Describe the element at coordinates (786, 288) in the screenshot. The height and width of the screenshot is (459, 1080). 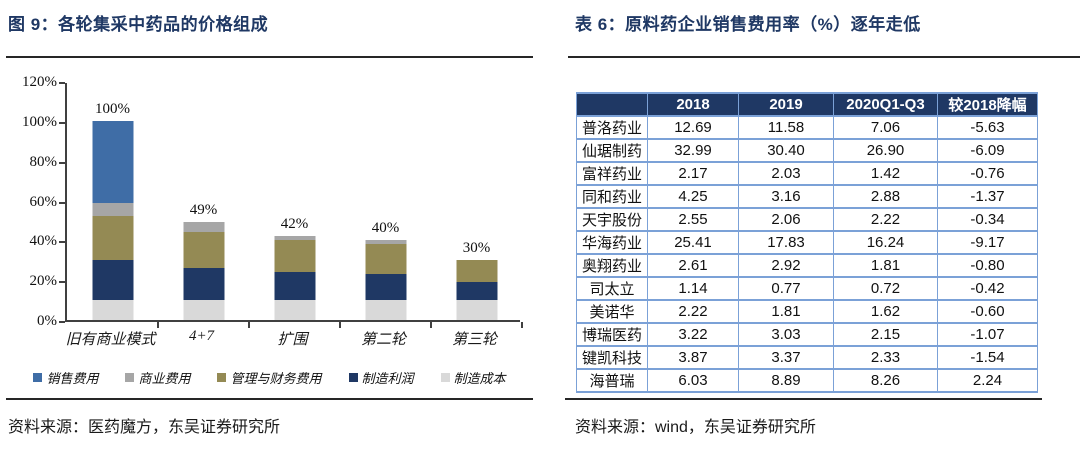
I see `value-cell: 0.77` at that location.